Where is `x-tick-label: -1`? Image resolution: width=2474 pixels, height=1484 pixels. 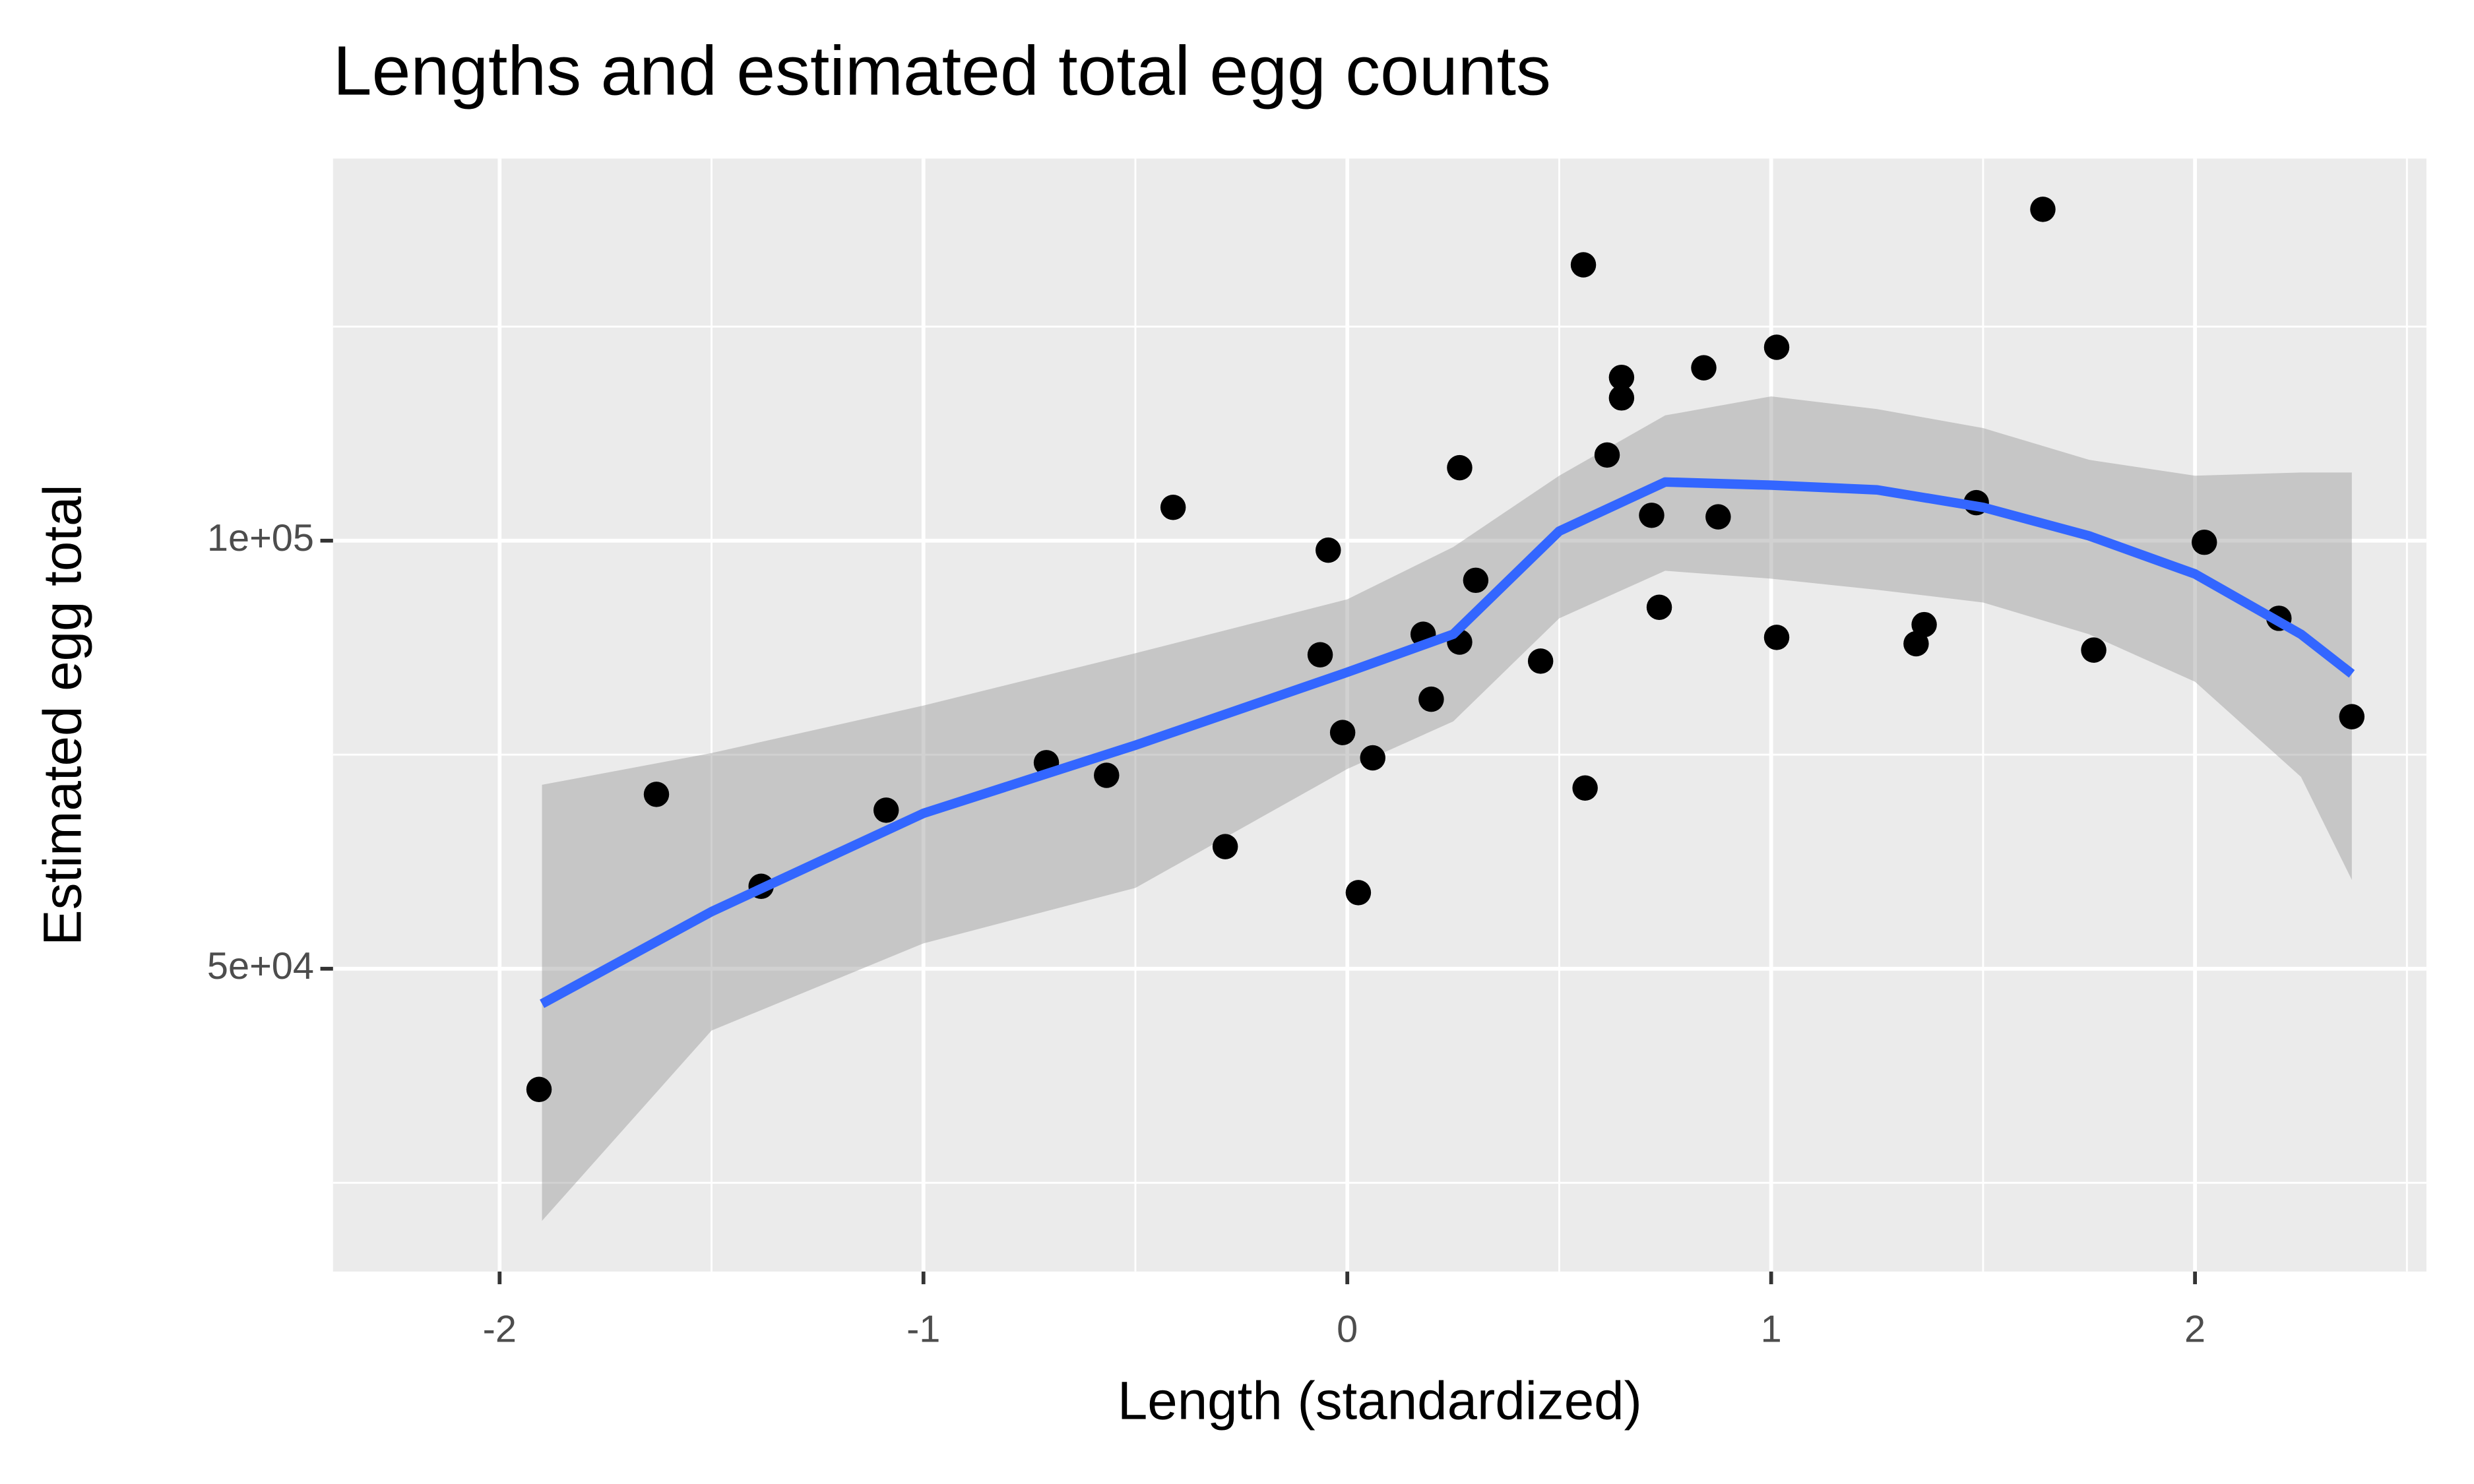 x-tick-label: -1 is located at coordinates (923, 1329).